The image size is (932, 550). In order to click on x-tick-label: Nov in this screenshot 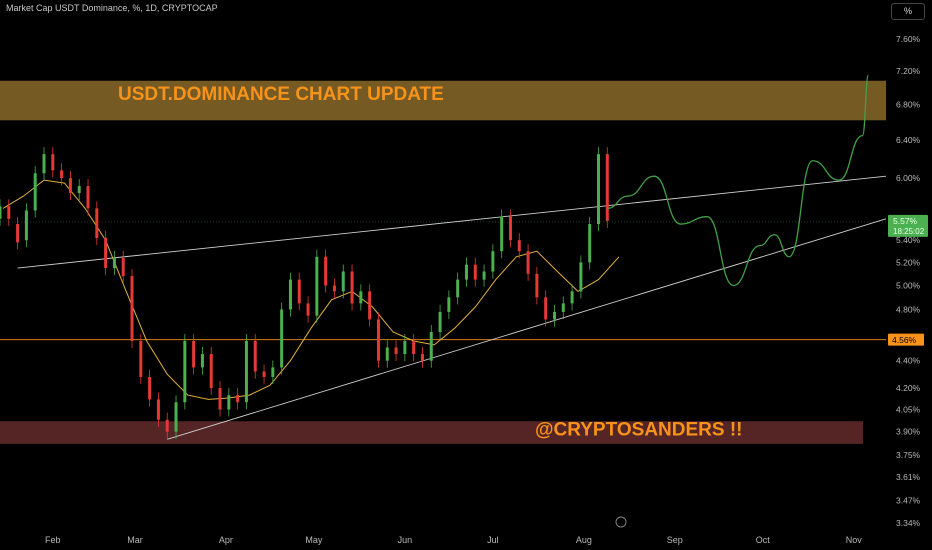, I will do `click(854, 540)`.